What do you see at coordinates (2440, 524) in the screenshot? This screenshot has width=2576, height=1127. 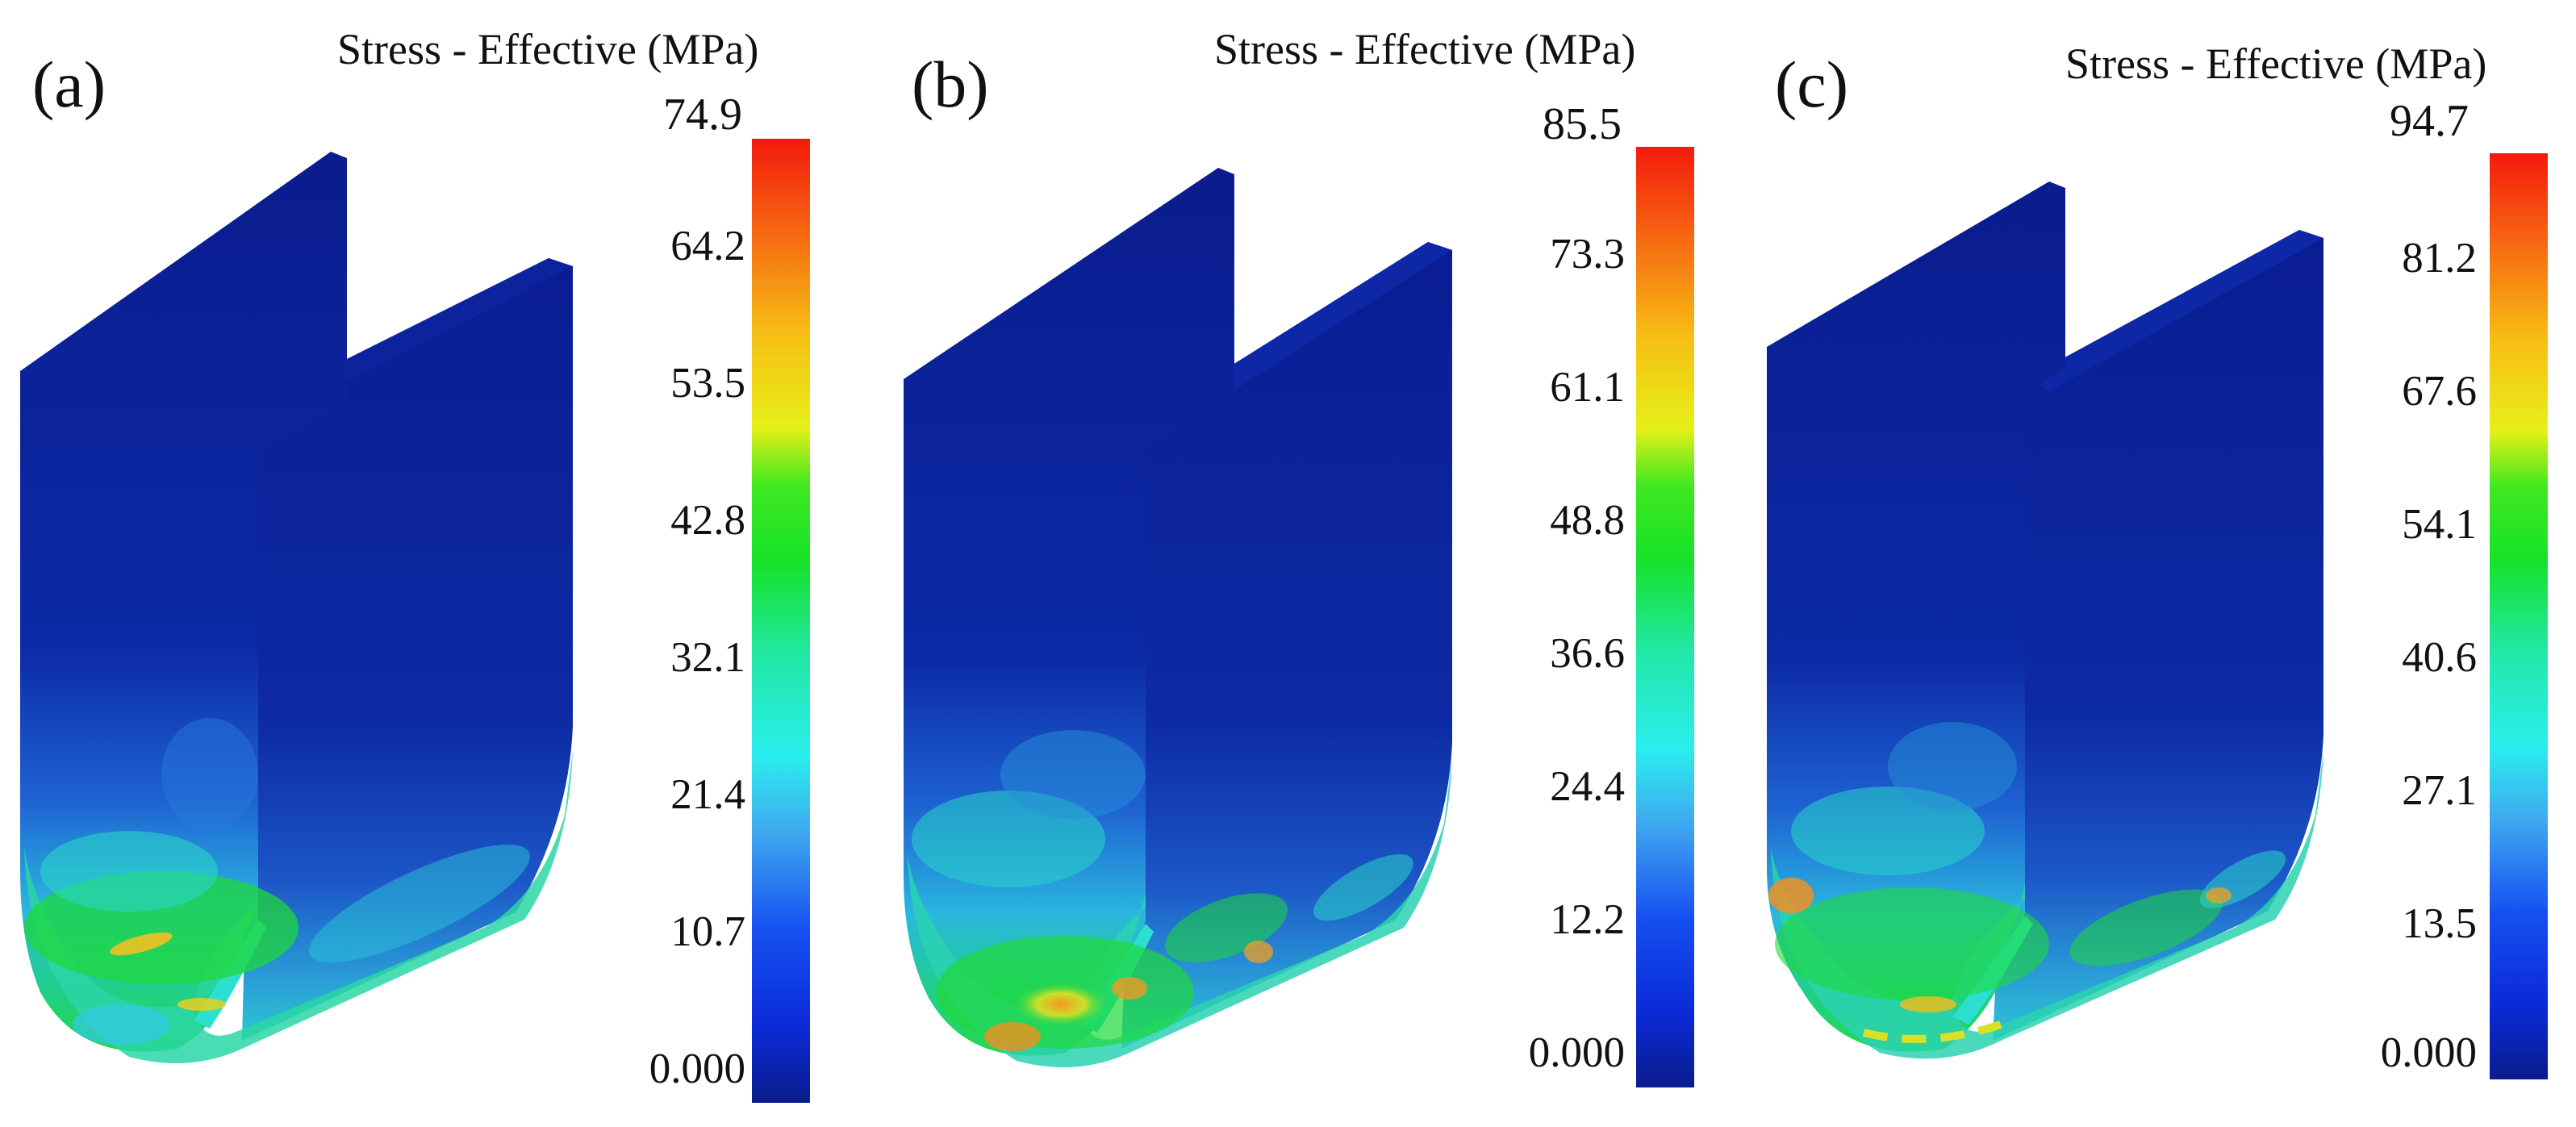 I see `colorbar-tick: 54.1` at bounding box center [2440, 524].